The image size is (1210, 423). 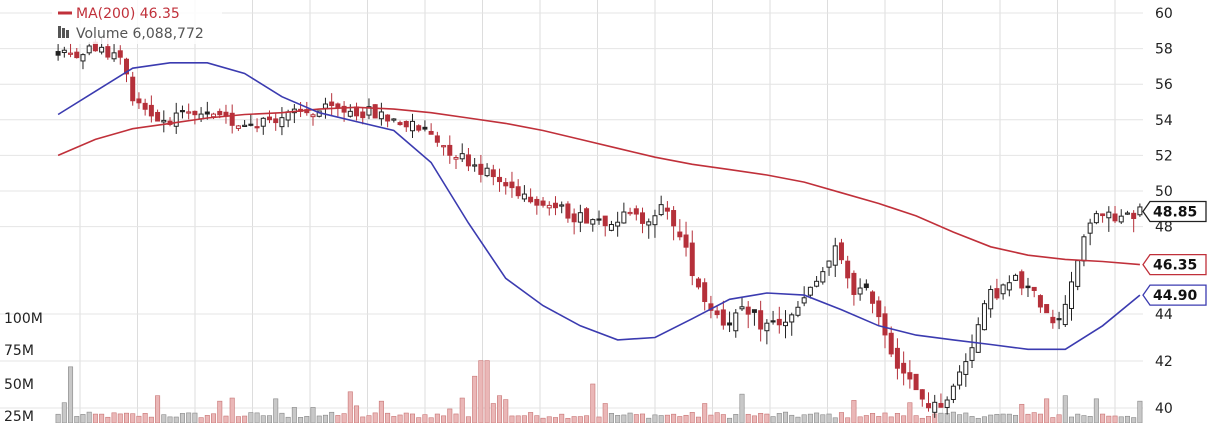 I want to click on legend-label: MA(200) 46.35, so click(x=128, y=14).